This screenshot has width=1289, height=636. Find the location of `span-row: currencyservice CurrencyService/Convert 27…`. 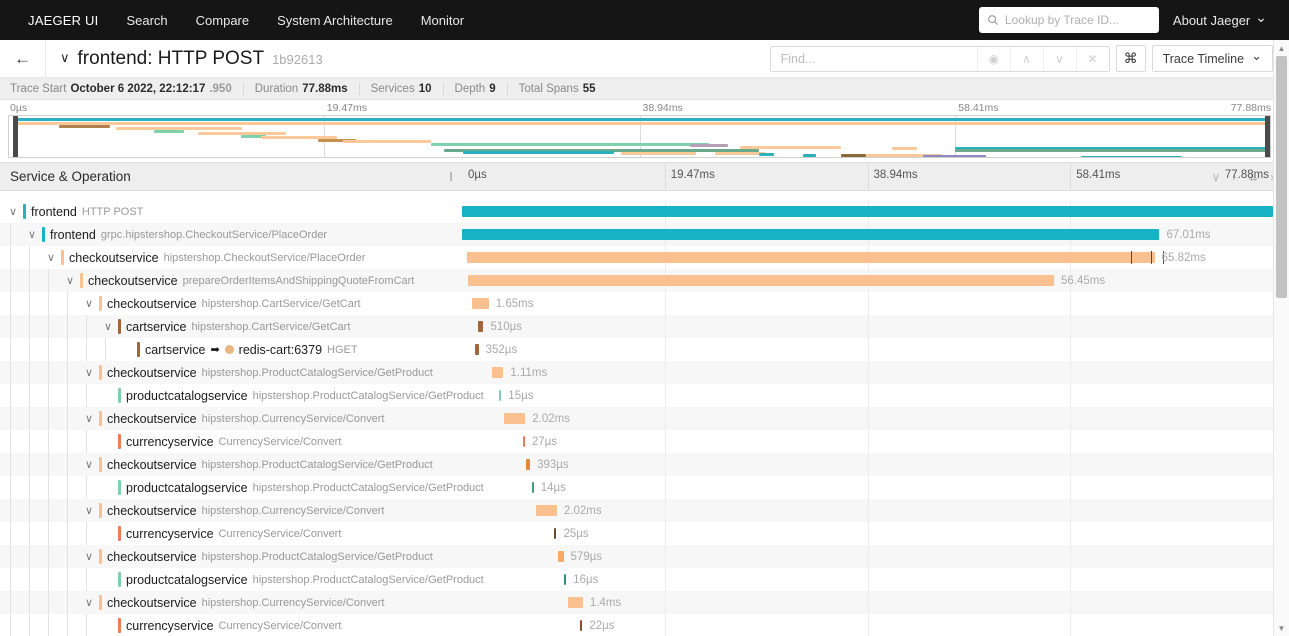

span-row: currencyservice CurrencyService/Convert 27… is located at coordinates (644, 441).